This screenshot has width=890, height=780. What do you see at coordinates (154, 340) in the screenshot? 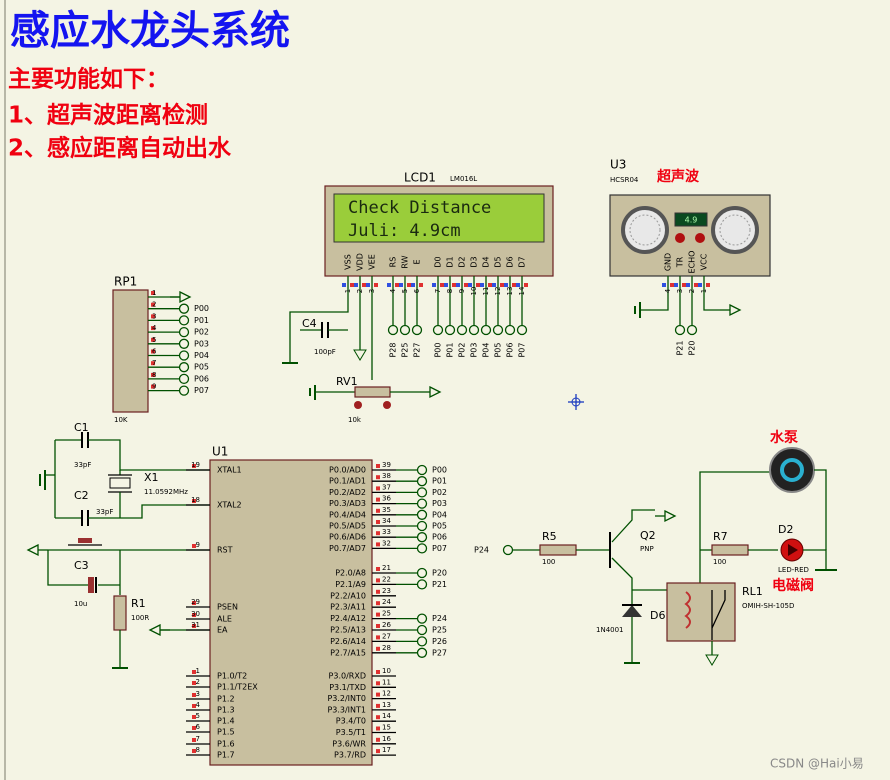
I see `pin-number: 5` at bounding box center [154, 340].